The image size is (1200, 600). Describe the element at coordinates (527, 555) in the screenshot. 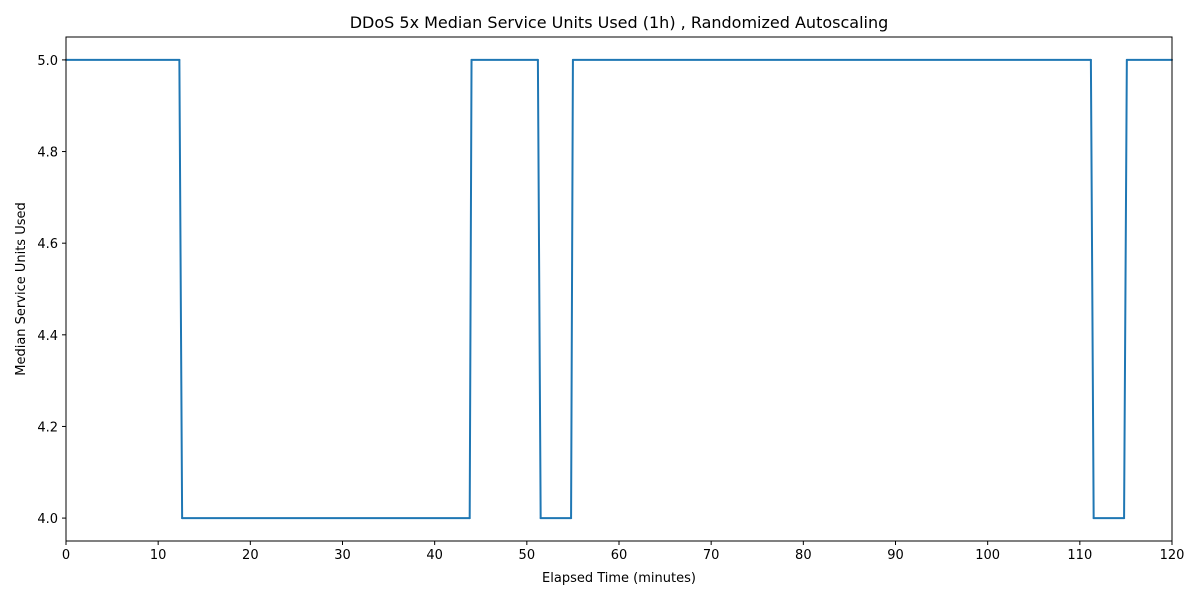

I see `x-tick-label: 50` at that location.